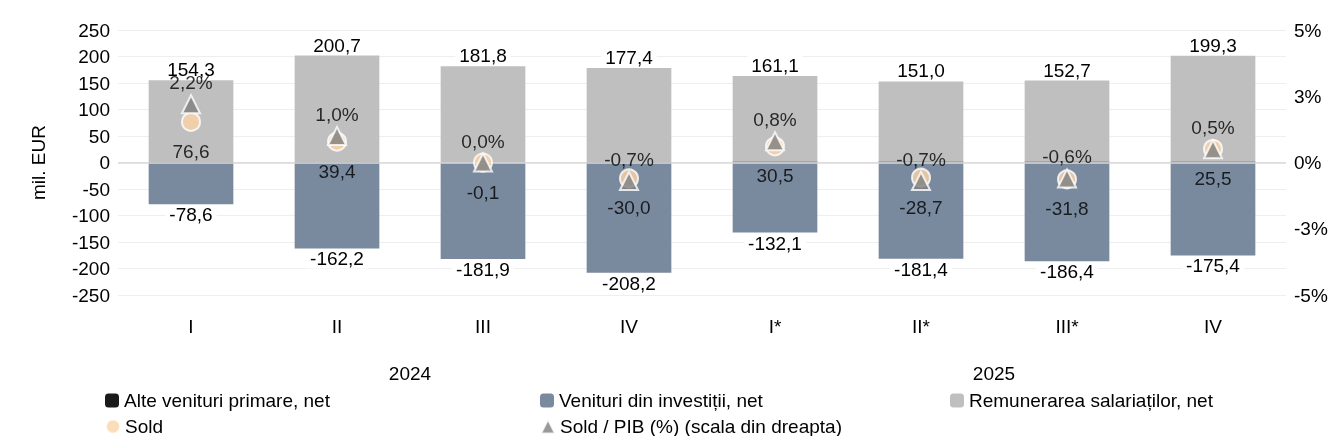 This screenshot has height=444, width=1344. I want to click on x-tick-label: II*, so click(921, 326).